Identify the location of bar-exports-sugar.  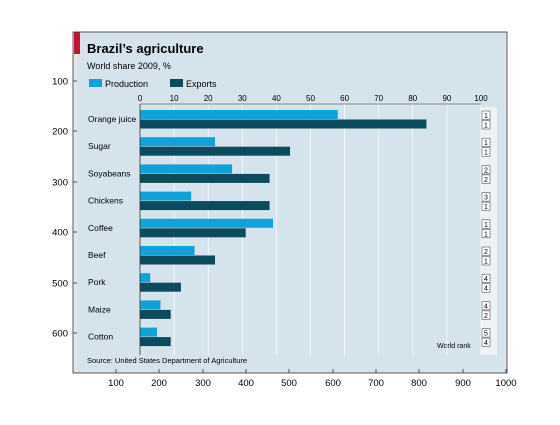
(215, 151).